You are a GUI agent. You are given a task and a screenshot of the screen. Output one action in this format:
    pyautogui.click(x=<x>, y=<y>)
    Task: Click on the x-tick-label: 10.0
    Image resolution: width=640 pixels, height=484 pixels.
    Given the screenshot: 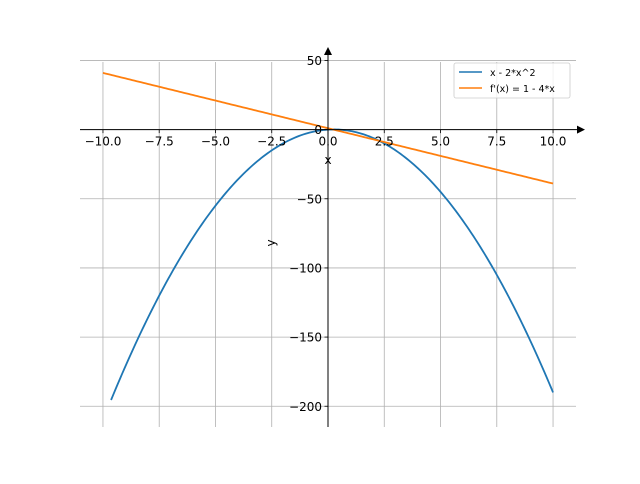 What is the action you would take?
    pyautogui.click(x=553, y=142)
    